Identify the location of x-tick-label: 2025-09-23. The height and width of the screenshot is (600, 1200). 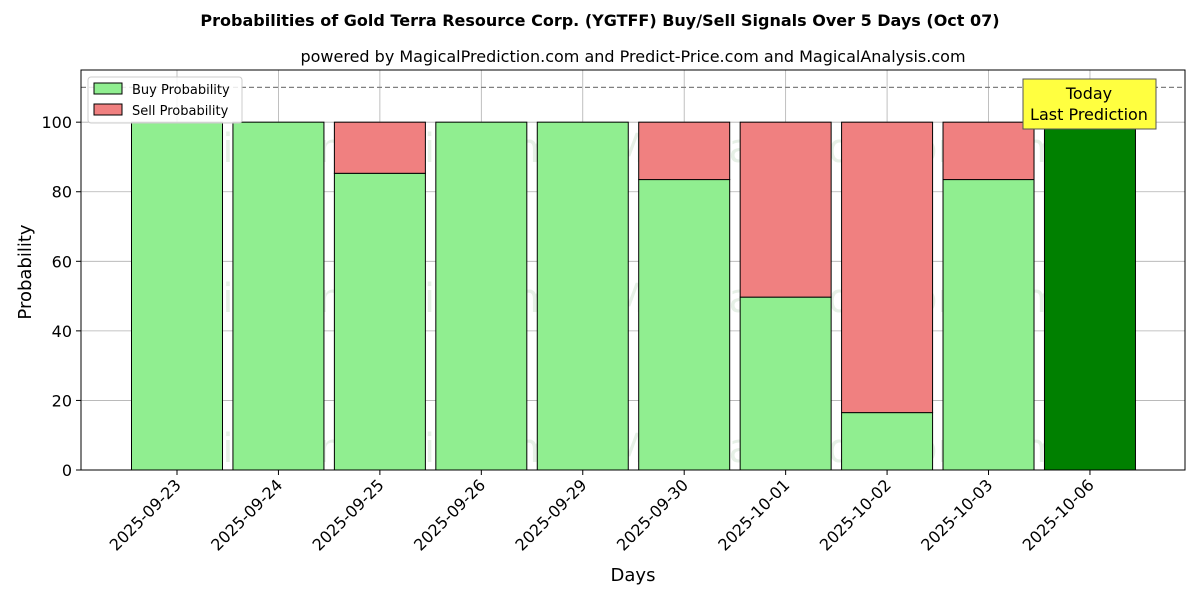
(145, 514).